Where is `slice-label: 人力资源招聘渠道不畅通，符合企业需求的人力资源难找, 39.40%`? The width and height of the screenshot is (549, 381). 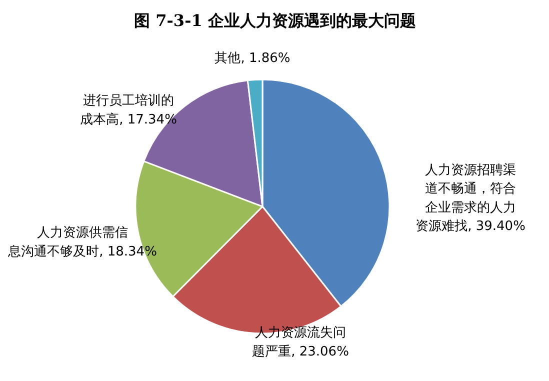 slice-label: 人力资源招聘渠道不畅通，符合企业需求的人力资源难找, 39.40% is located at coordinates (471, 198).